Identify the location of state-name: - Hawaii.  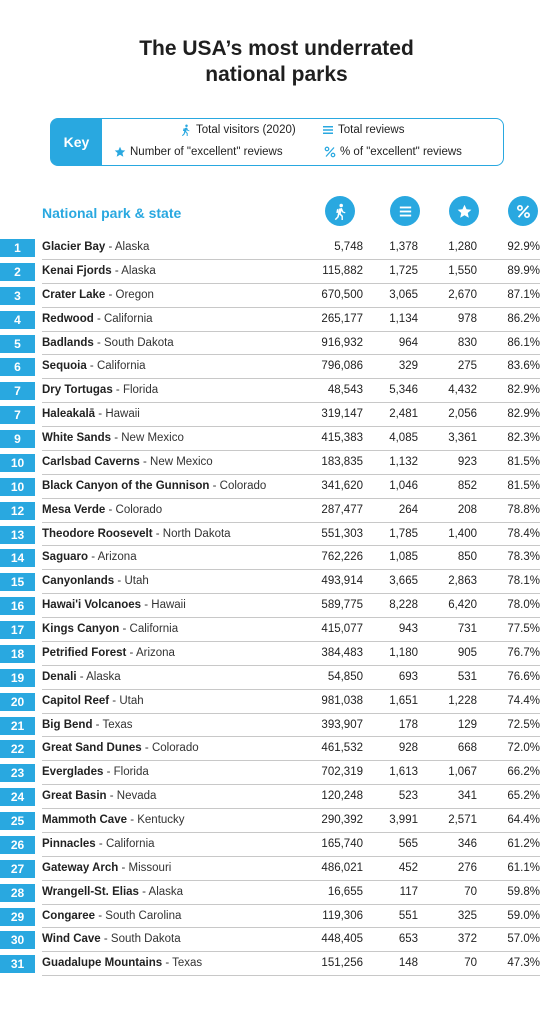
(117, 414).